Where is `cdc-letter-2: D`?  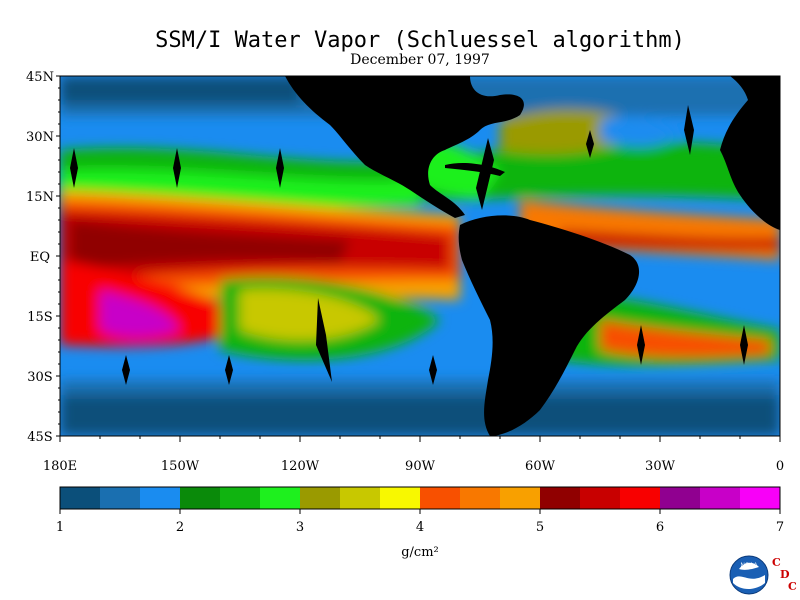
cdc-letter-2: D is located at coordinates (785, 574).